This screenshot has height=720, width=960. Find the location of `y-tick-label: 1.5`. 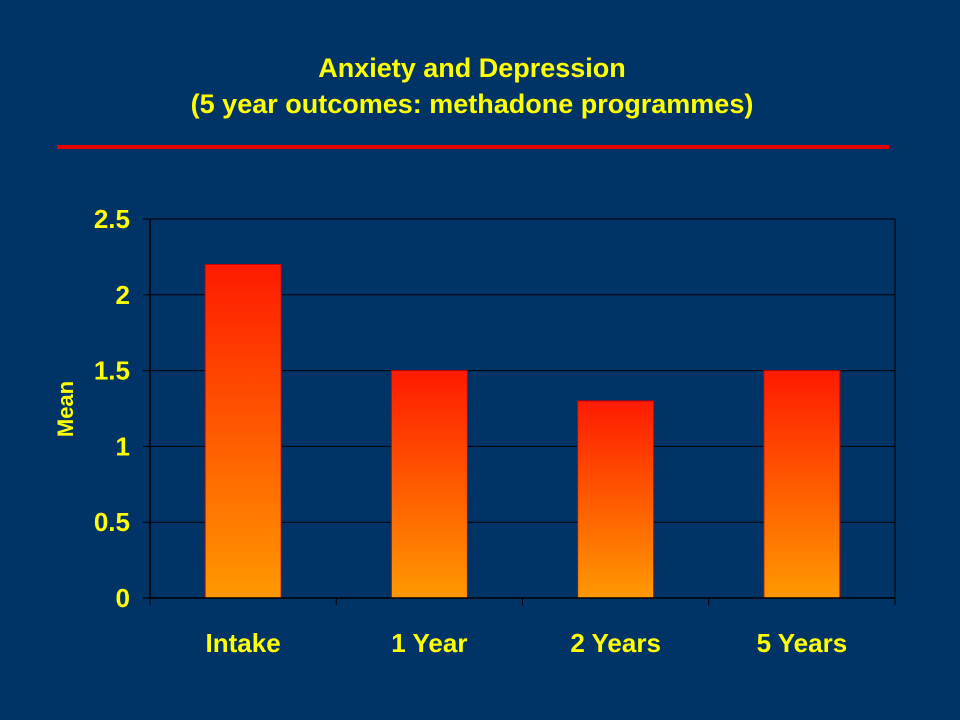

y-tick-label: 1.5 is located at coordinates (112, 371).